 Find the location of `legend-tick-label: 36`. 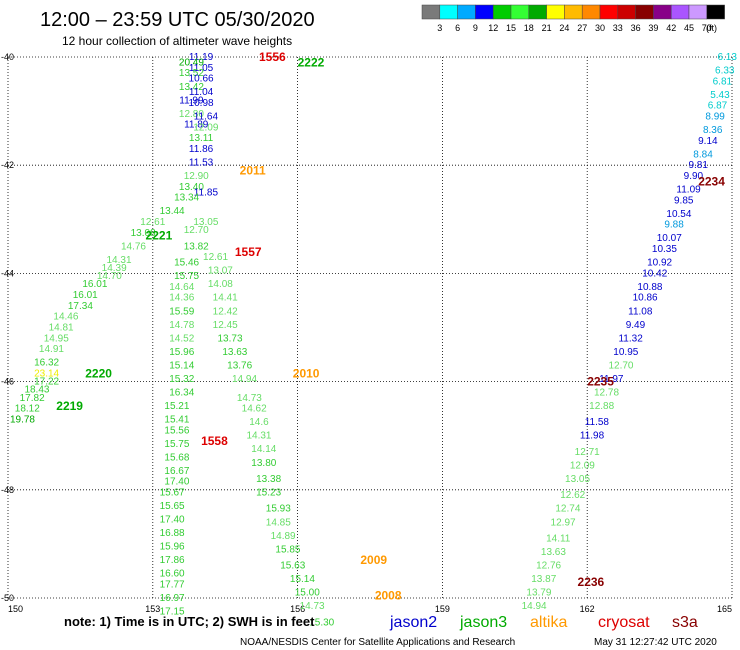

legend-tick-label: 36 is located at coordinates (636, 28).